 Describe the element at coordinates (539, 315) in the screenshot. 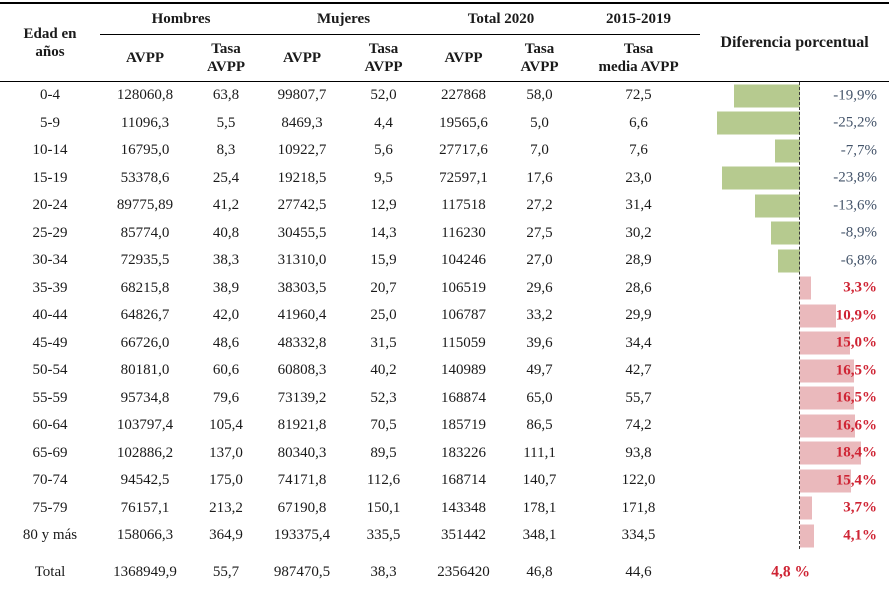

I see `cell-t_tasa: 33,2` at that location.